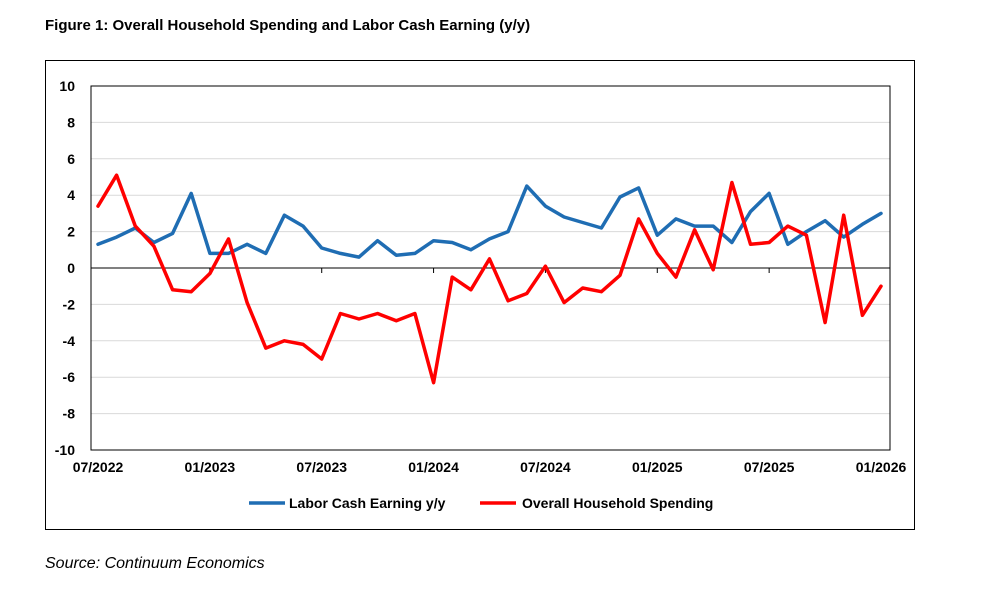 Image resolution: width=984 pixels, height=589 pixels. Describe the element at coordinates (769, 467) in the screenshot. I see `x-tick-label: 07/2025` at that location.